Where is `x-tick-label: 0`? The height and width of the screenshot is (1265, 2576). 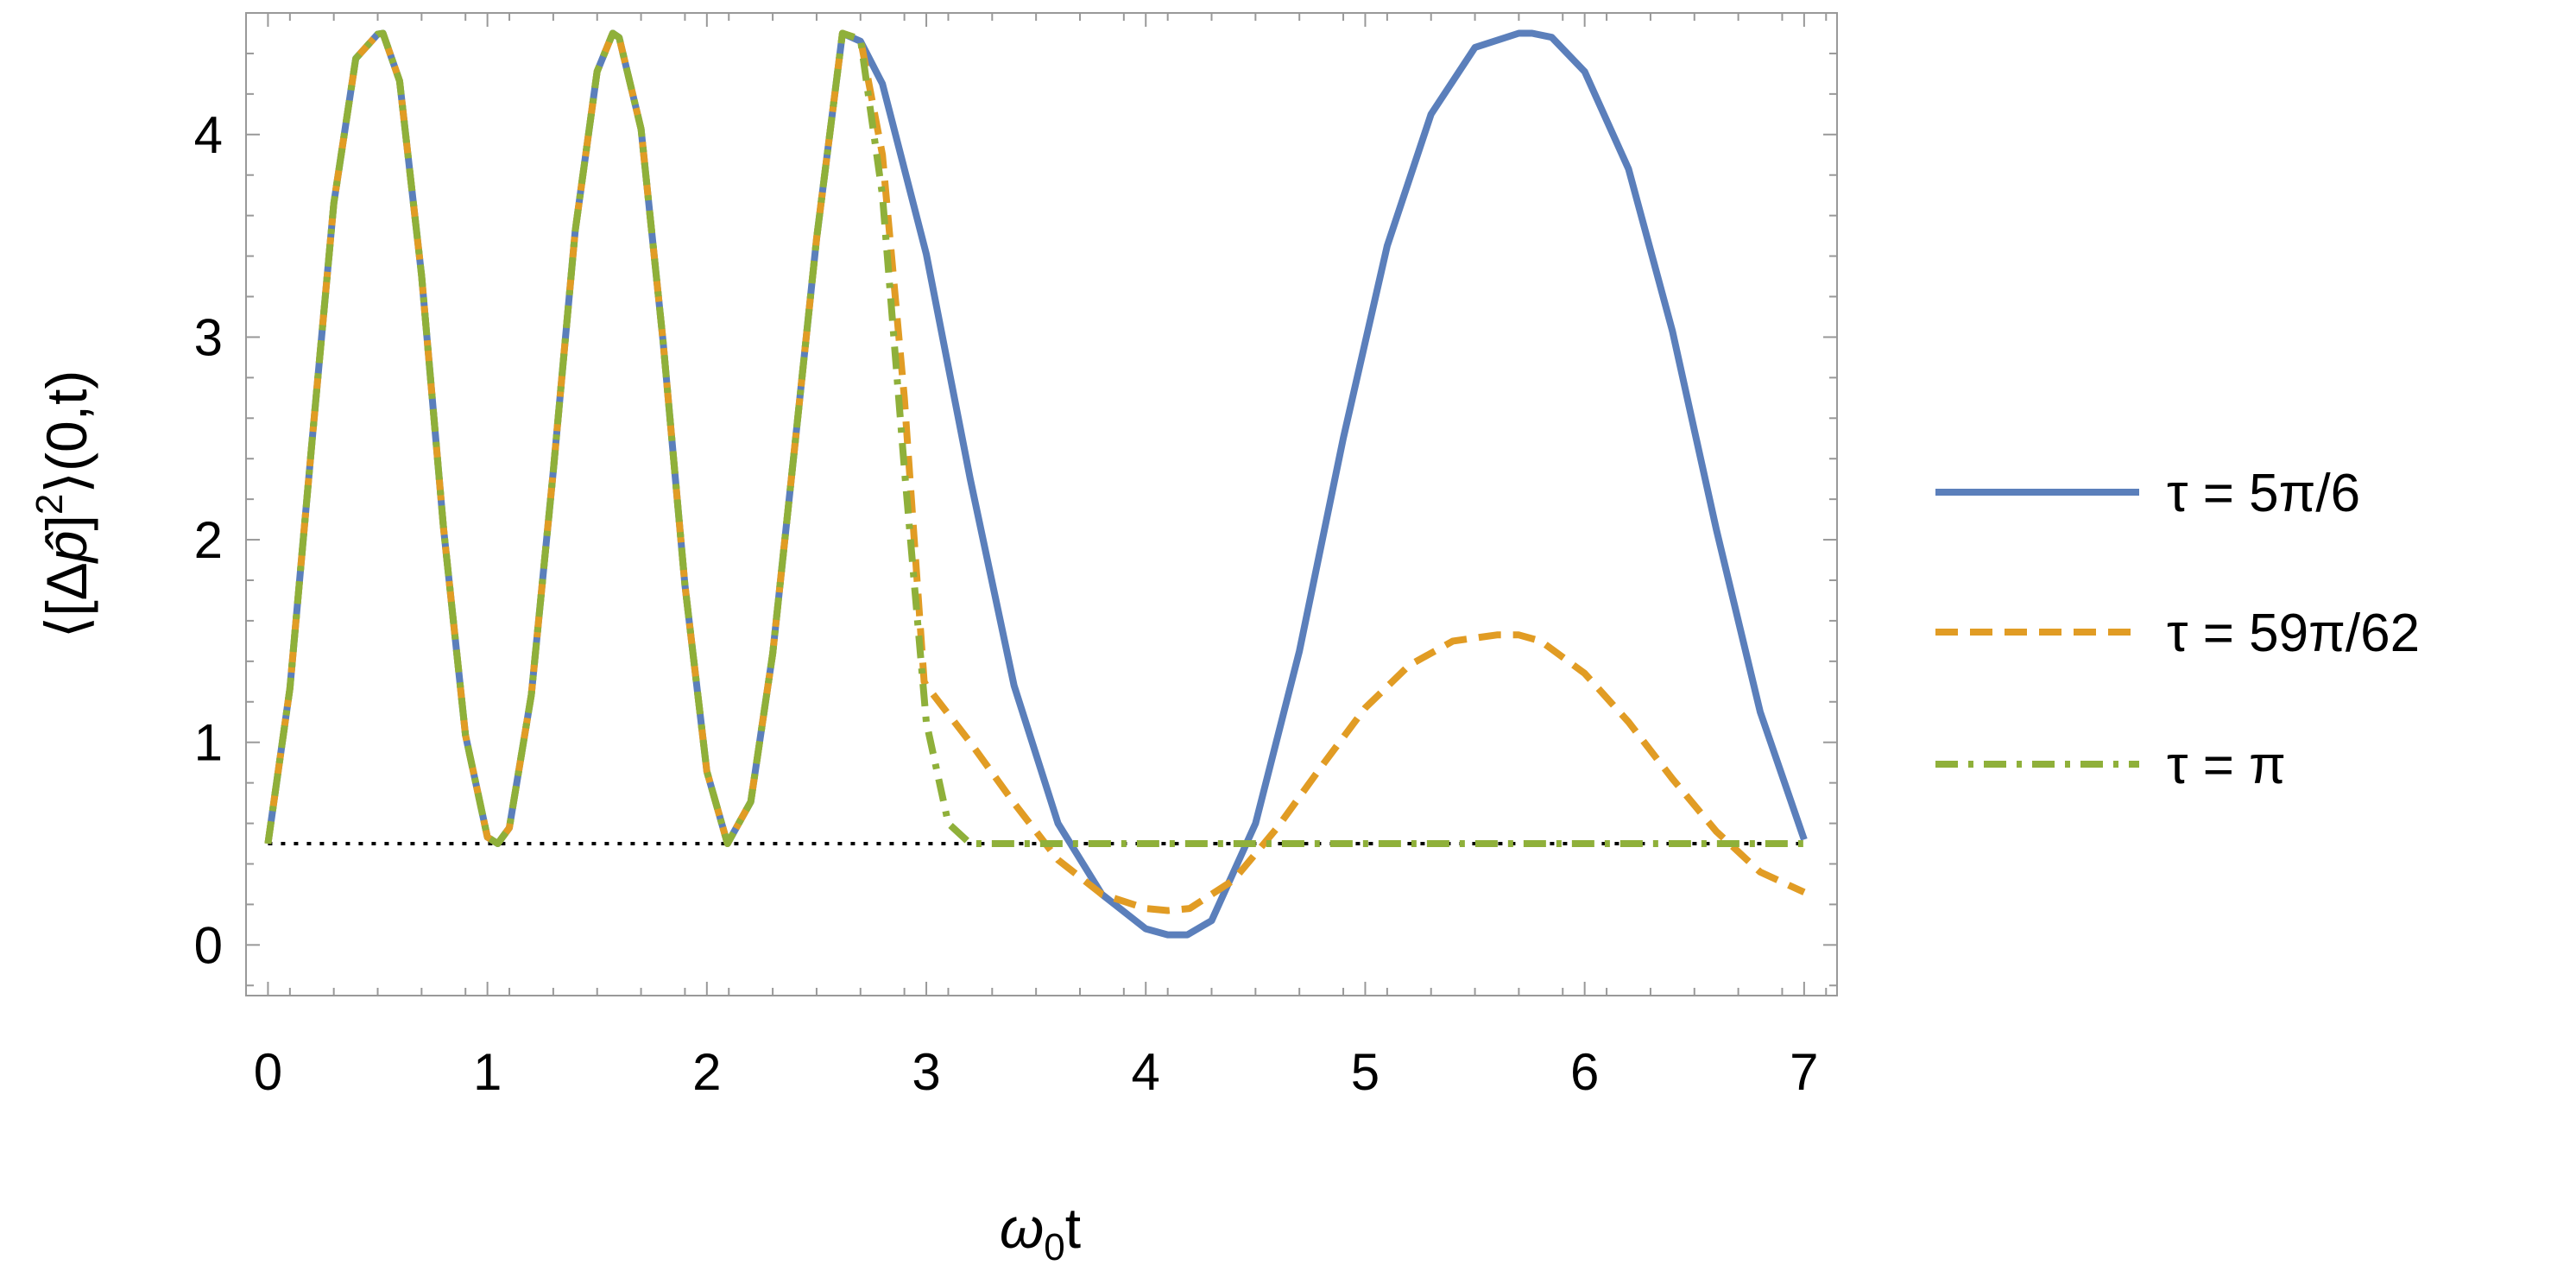
x-tick-label: 0 is located at coordinates (268, 1072).